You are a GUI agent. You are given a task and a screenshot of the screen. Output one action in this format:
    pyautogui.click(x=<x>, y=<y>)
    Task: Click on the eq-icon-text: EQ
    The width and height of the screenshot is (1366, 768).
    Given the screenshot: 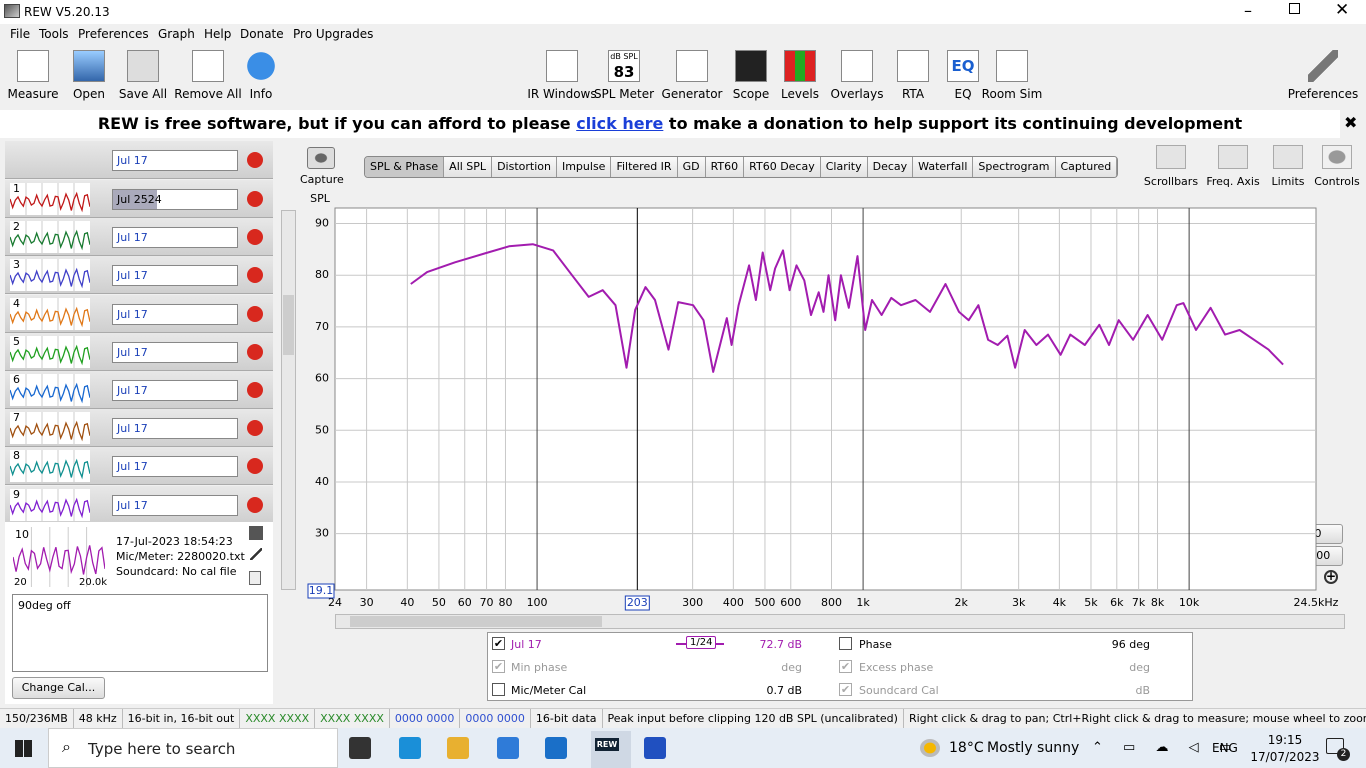 What is the action you would take?
    pyautogui.click(x=963, y=66)
    